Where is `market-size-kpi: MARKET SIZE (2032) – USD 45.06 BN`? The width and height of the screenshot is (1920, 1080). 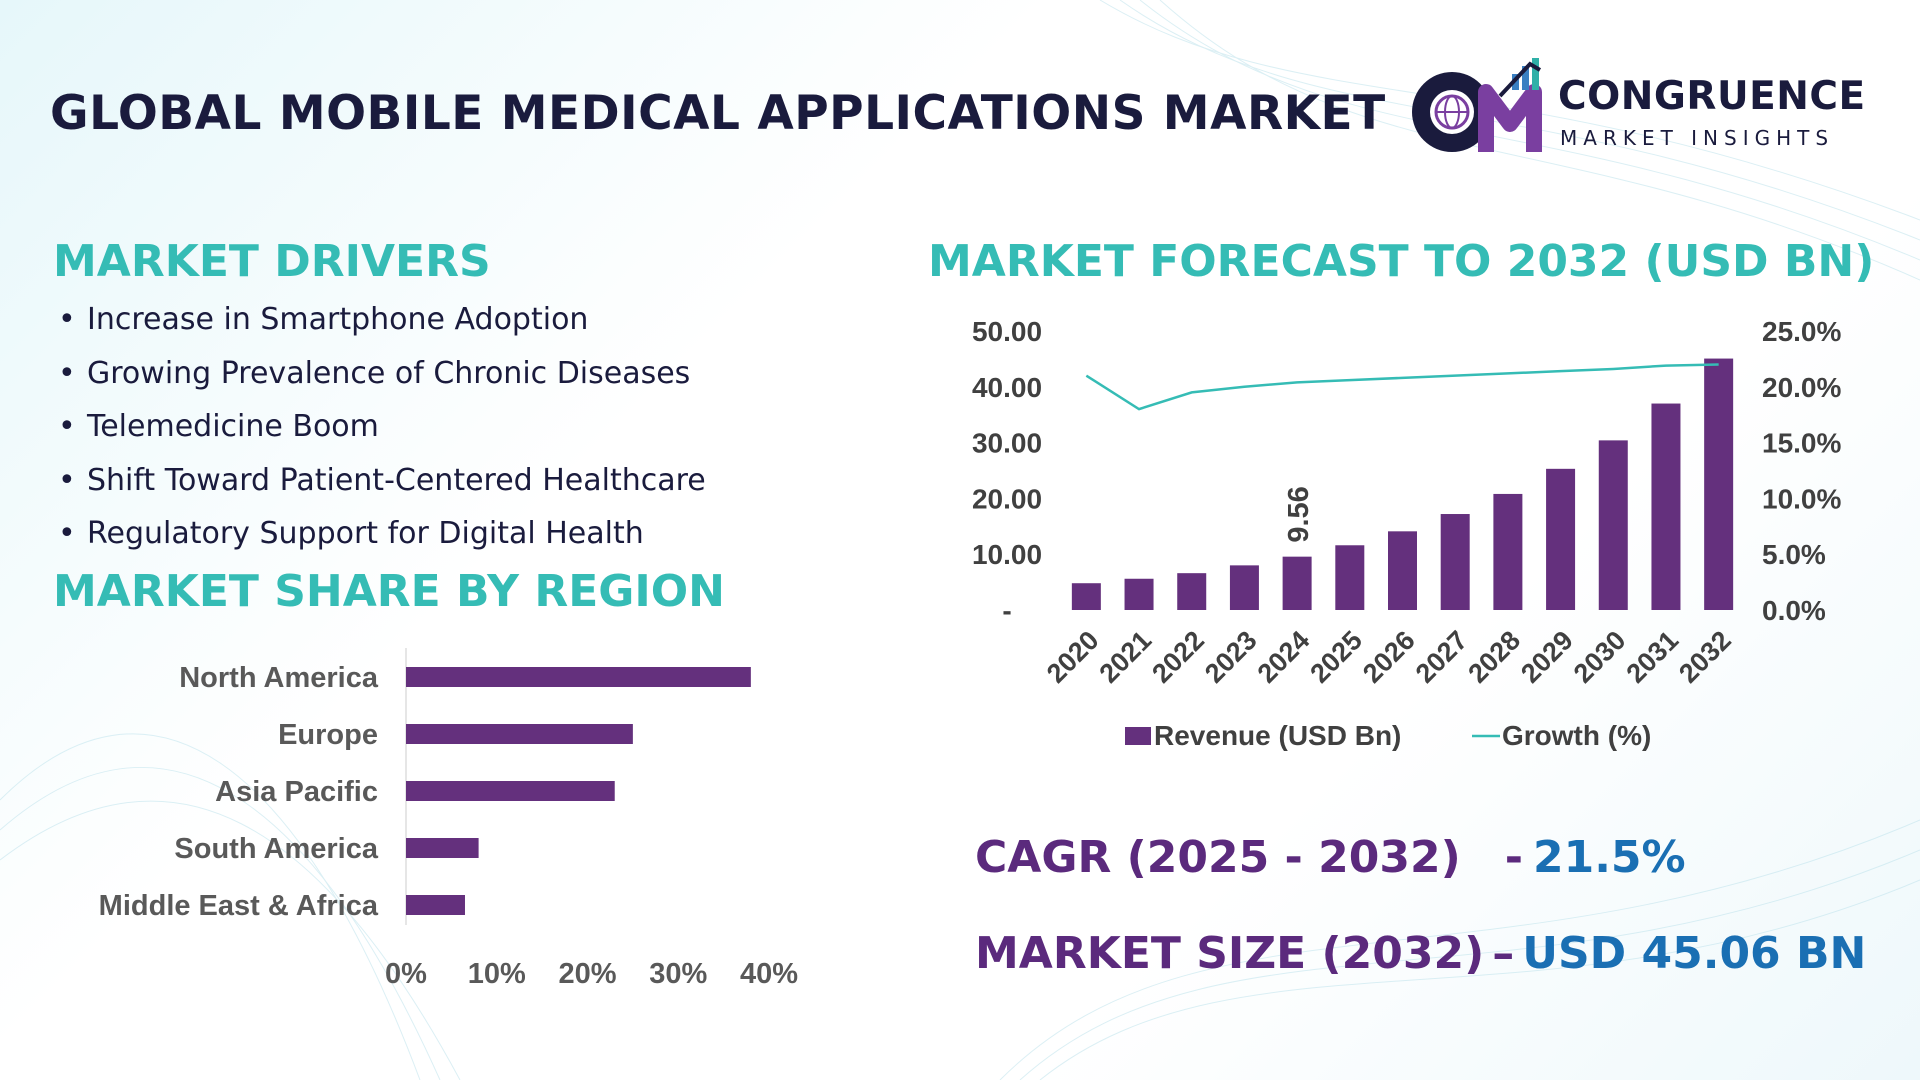 market-size-kpi: MARKET SIZE (2032) – USD 45.06 BN is located at coordinates (1421, 953).